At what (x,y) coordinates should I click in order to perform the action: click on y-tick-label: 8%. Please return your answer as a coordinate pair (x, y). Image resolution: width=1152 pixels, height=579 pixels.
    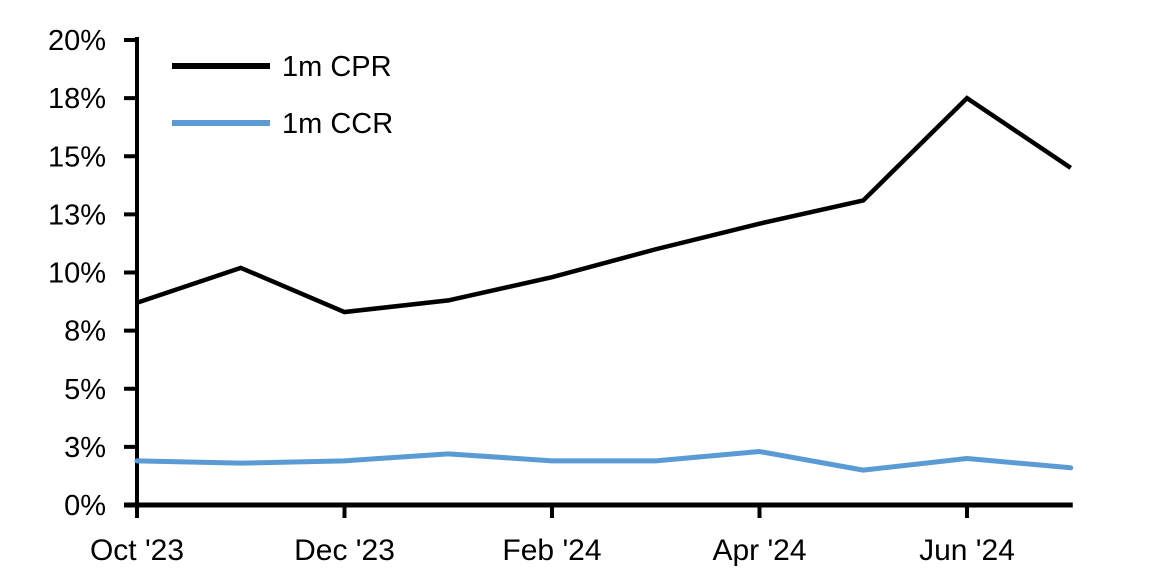
    Looking at the image, I should click on (85, 332).